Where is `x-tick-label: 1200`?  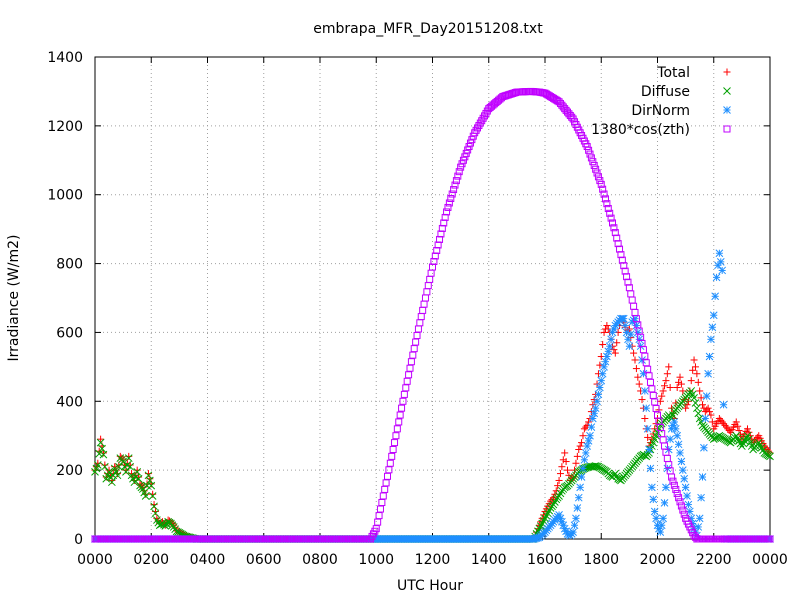
x-tick-label: 1200 is located at coordinates (433, 560).